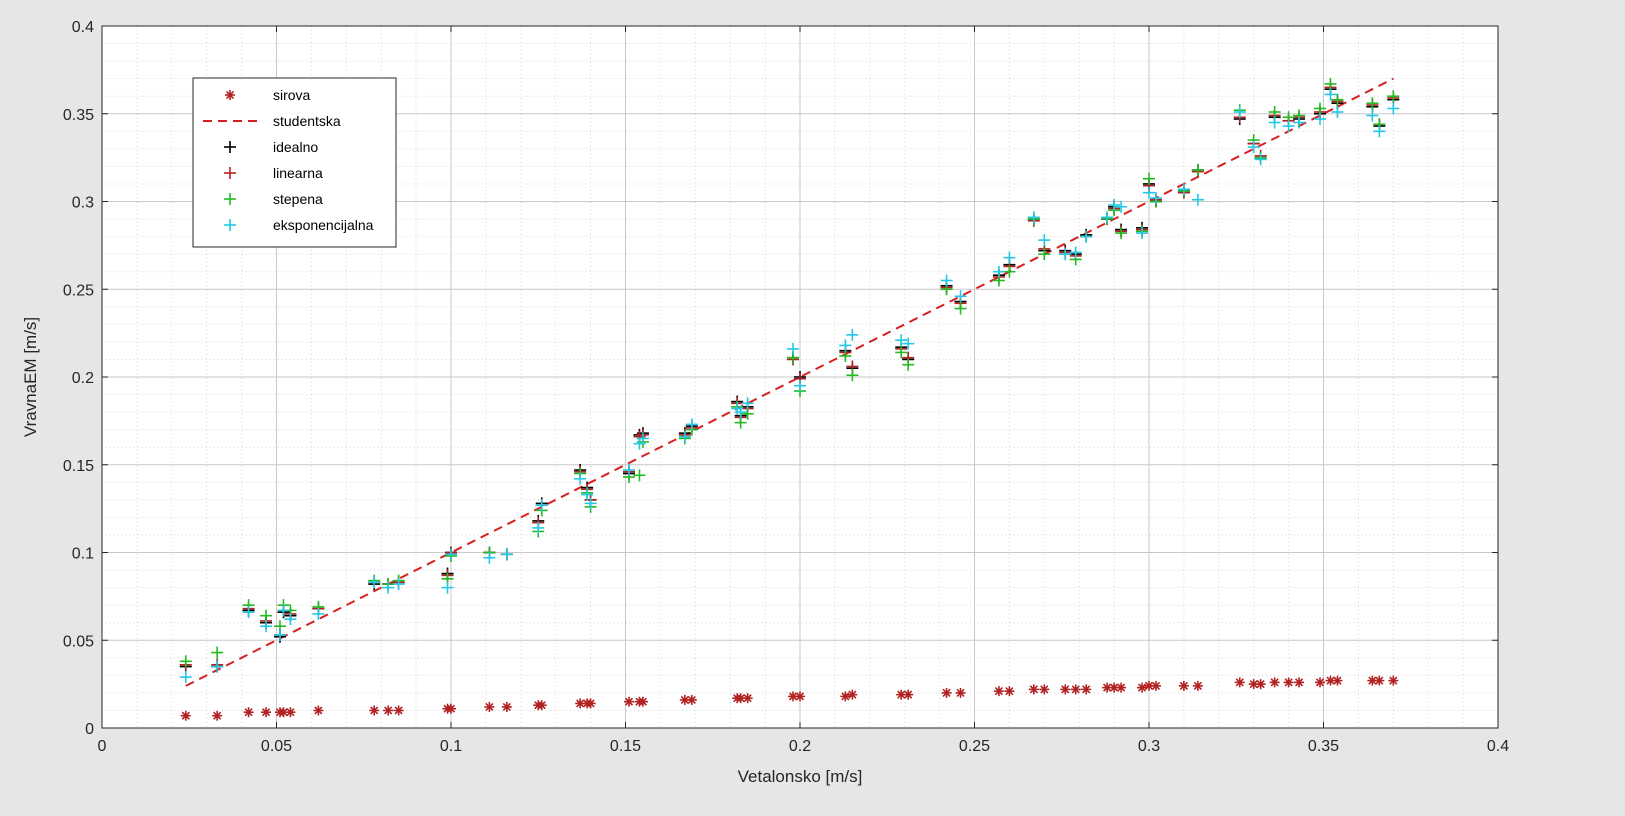  I want to click on legend-label: sirova, so click(292, 95).